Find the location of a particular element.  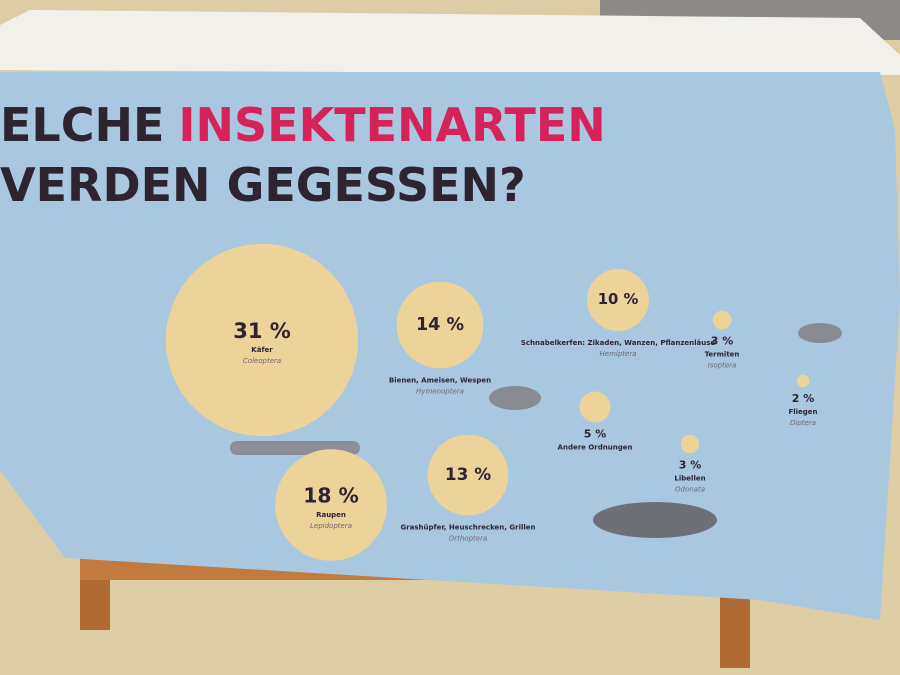

category-label: Käfer is located at coordinates (262, 350).